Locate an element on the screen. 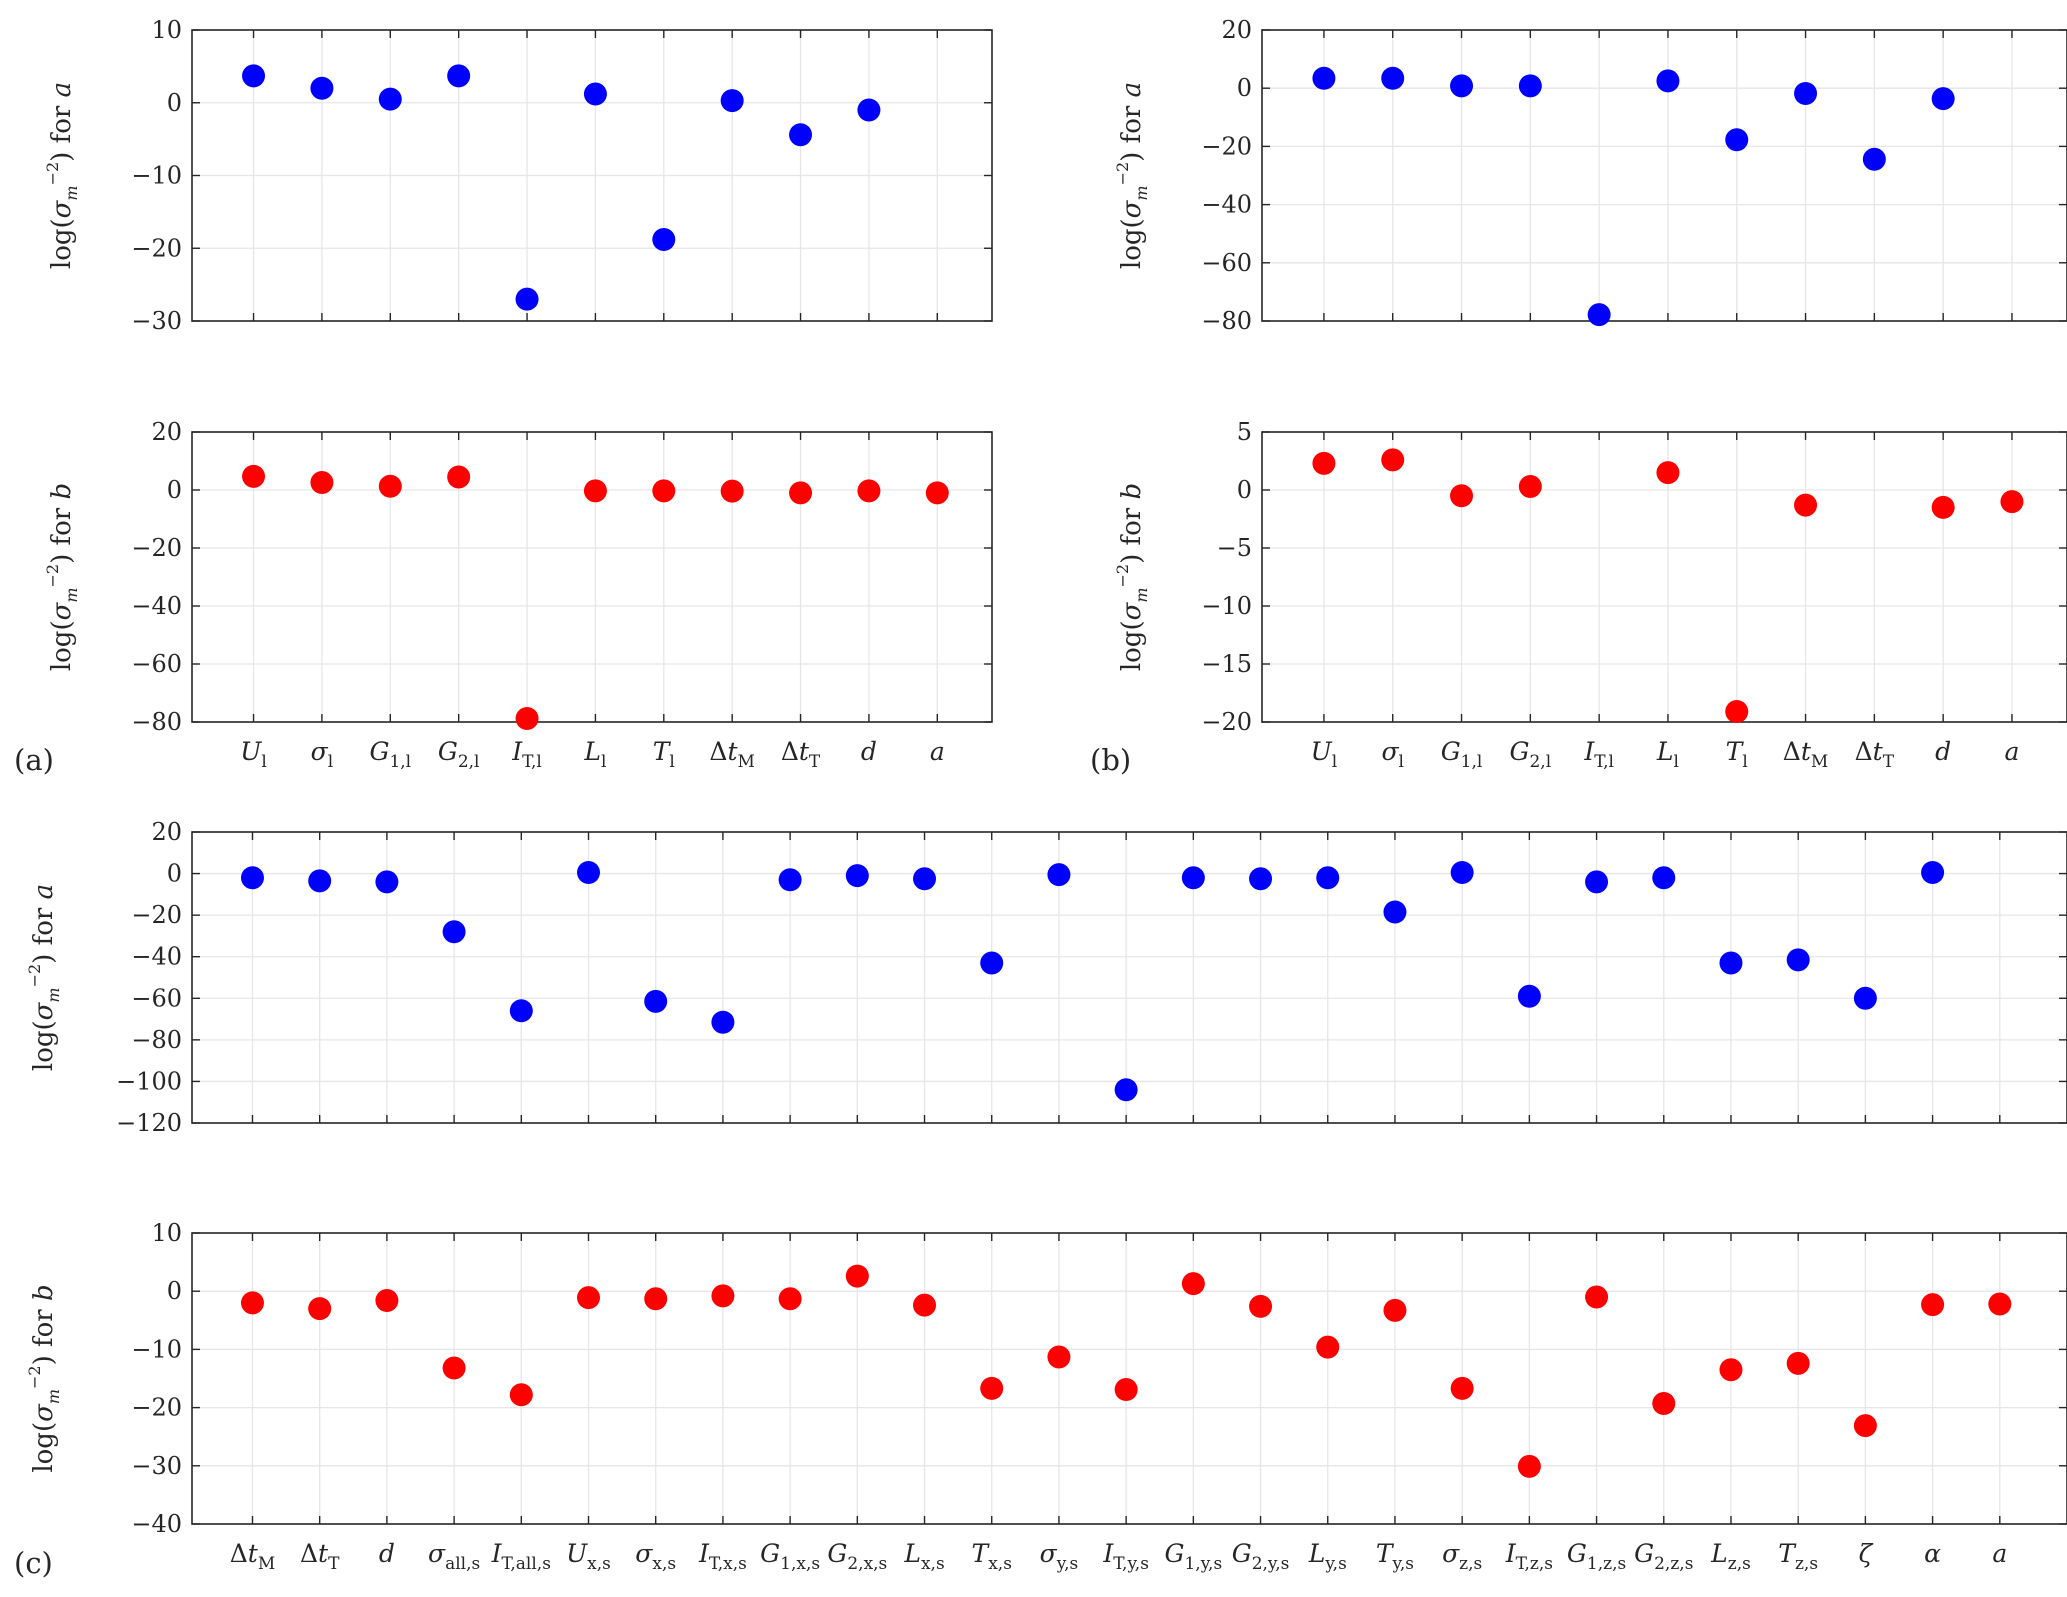  x-tick-label: Tx,s is located at coordinates (992, 1556).